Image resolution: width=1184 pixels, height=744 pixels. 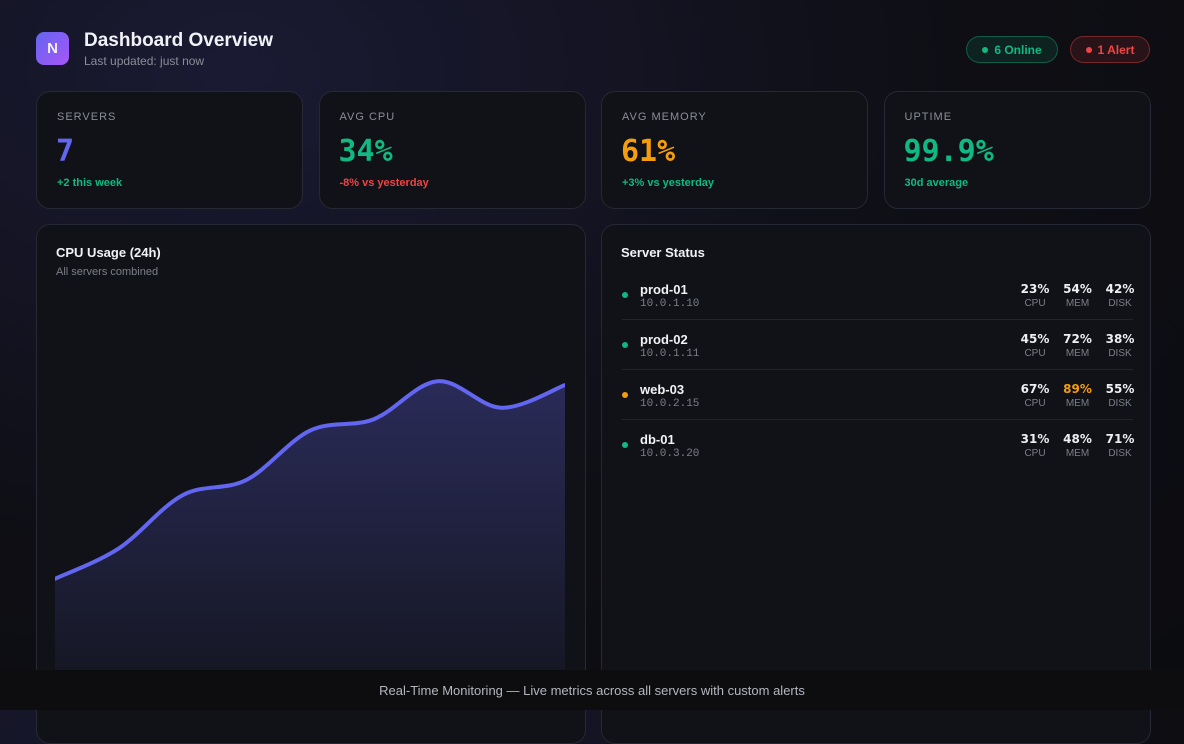 I want to click on line, so click(x=310, y=480).